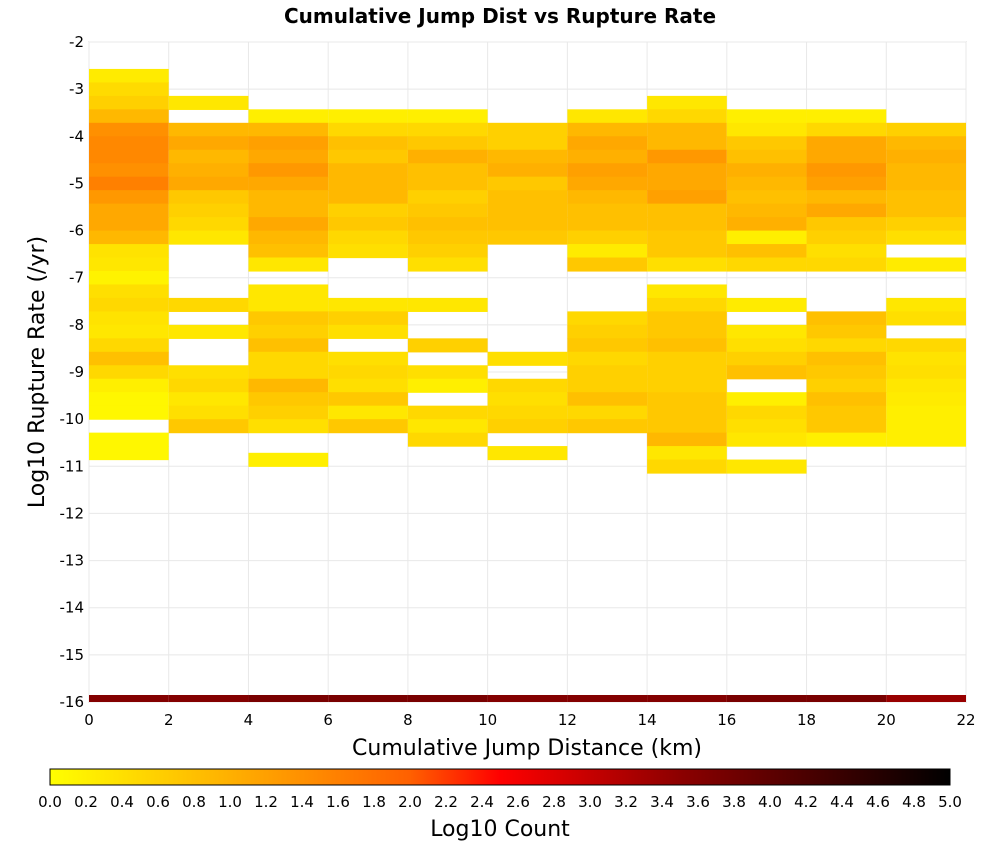 This screenshot has height=850, width=1000. Describe the element at coordinates (37, 372) in the screenshot. I see `y-axis-title: Log10 Rupture Rate (/yr)` at that location.